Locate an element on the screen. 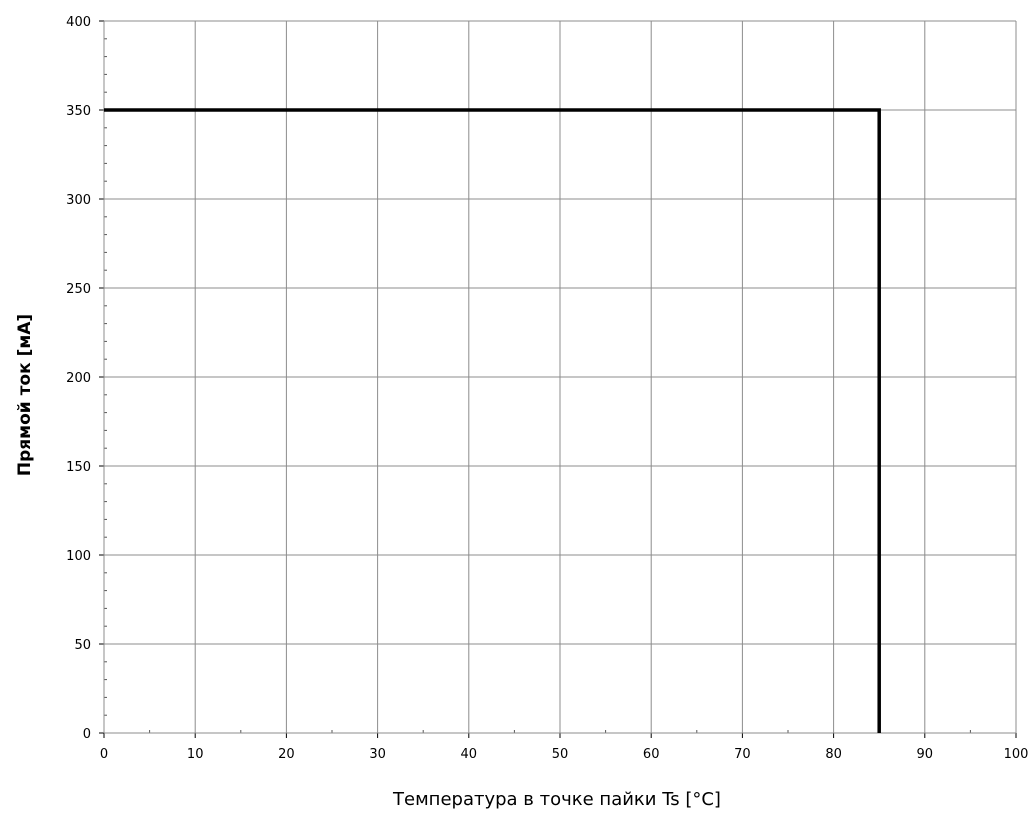  y-tick-label: 200 is located at coordinates (78, 378).